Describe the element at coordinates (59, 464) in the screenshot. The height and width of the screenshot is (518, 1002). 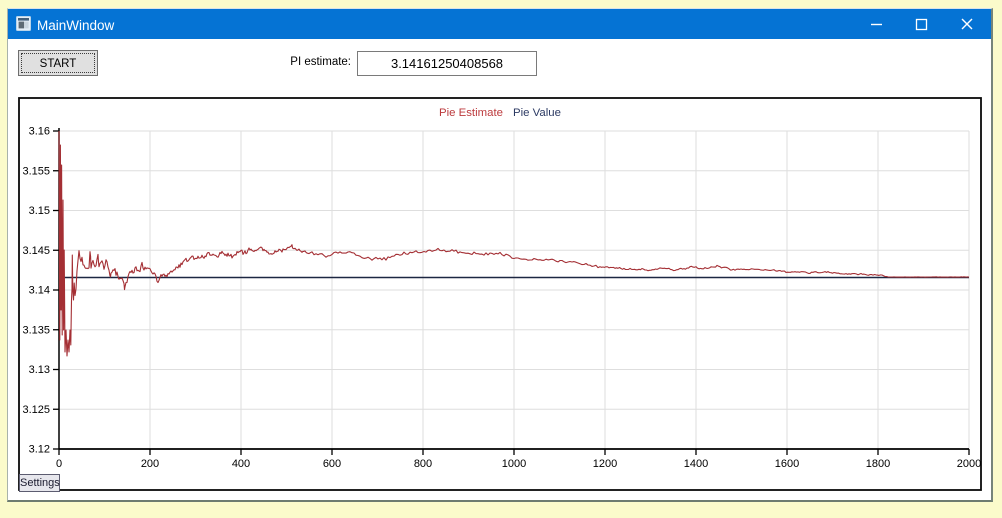
I see `svg-text: 0` at that location.